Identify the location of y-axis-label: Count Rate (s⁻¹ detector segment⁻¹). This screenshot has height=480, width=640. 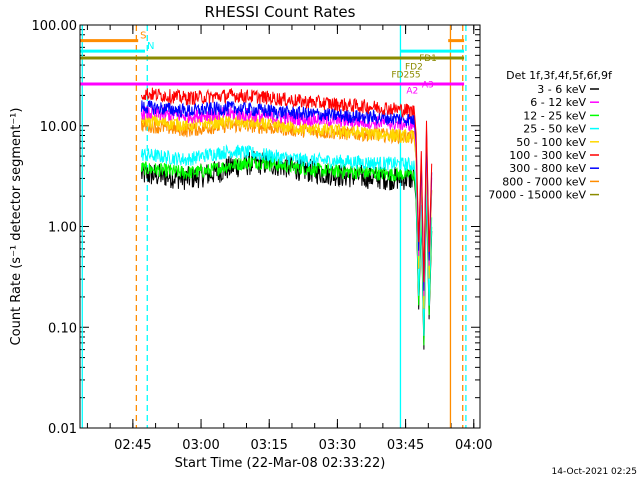
(16, 227).